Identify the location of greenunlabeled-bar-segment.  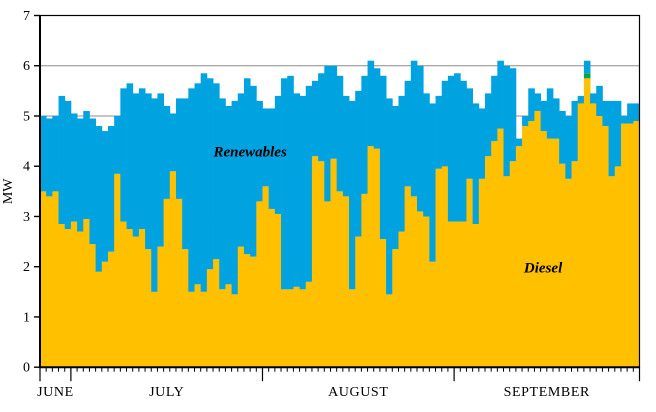
(587, 76).